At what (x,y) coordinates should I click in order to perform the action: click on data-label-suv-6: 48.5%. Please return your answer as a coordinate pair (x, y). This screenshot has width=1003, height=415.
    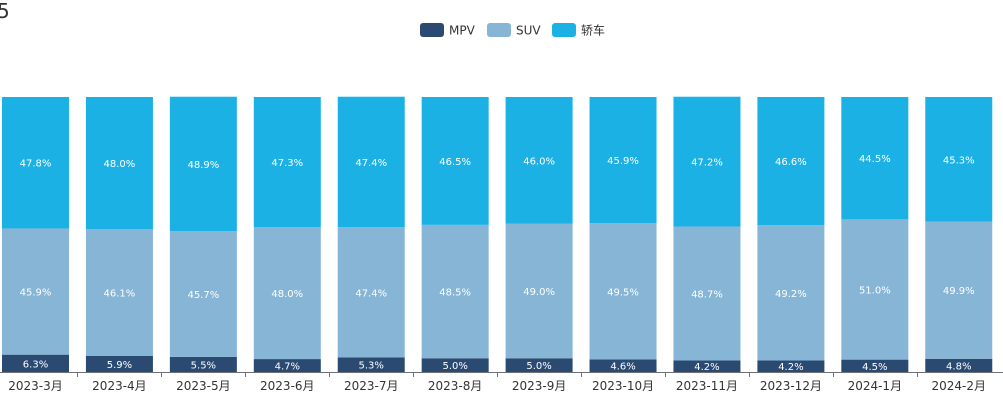
    Looking at the image, I should click on (455, 293).